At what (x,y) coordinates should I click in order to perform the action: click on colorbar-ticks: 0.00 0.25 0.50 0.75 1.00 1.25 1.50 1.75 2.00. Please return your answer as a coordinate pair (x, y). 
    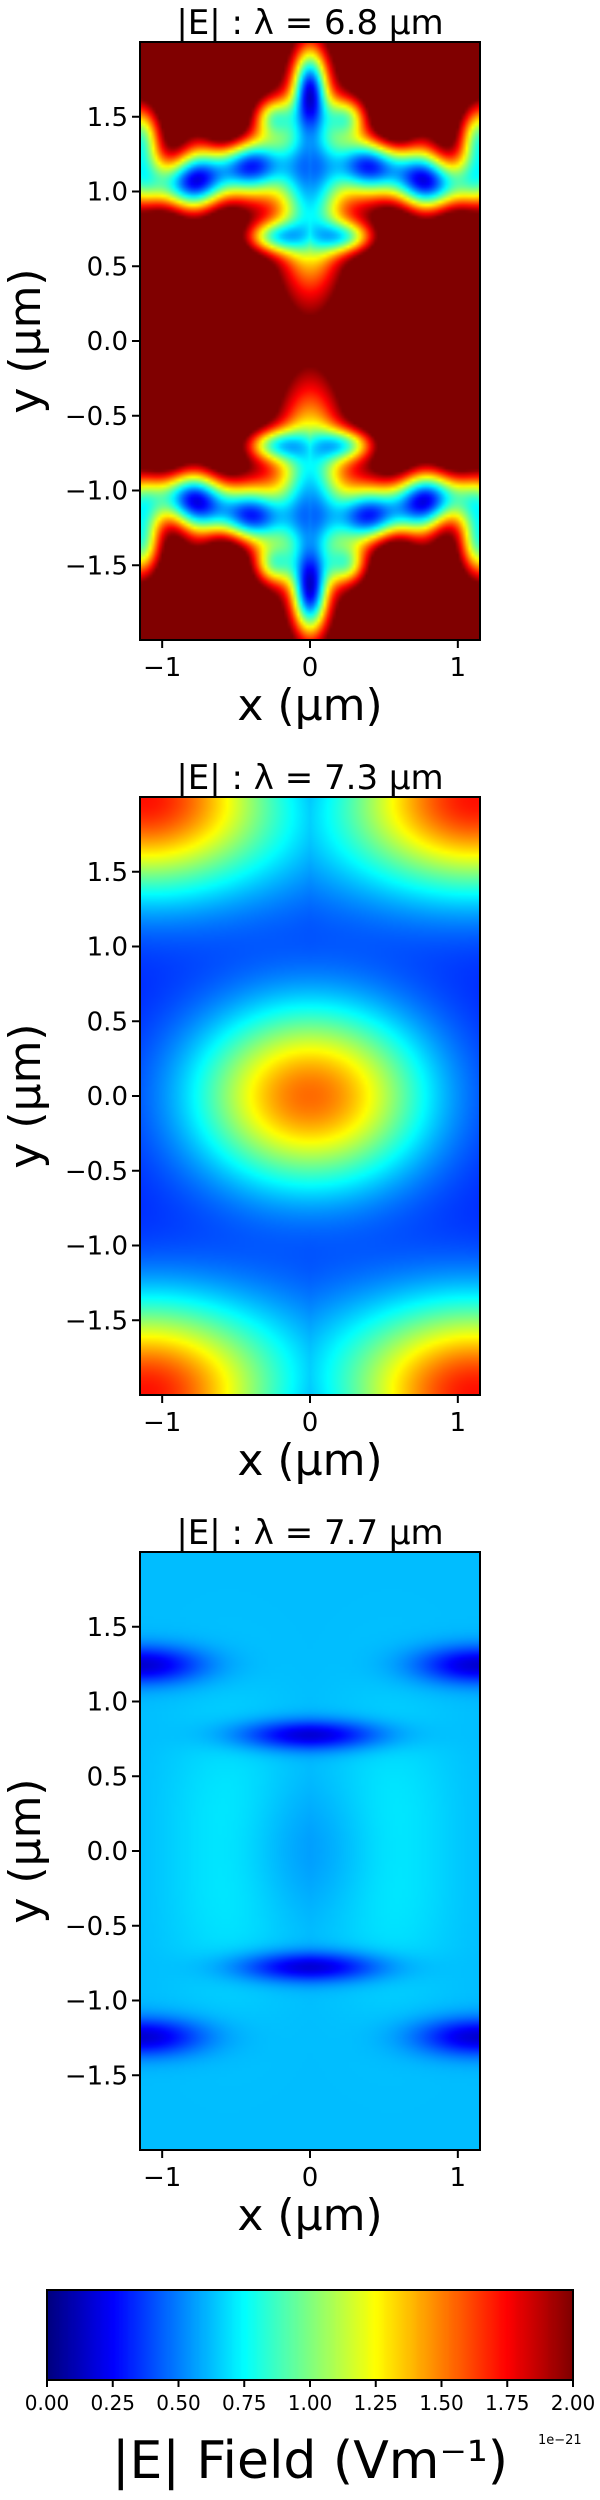
    Looking at the image, I should click on (310, 2397).